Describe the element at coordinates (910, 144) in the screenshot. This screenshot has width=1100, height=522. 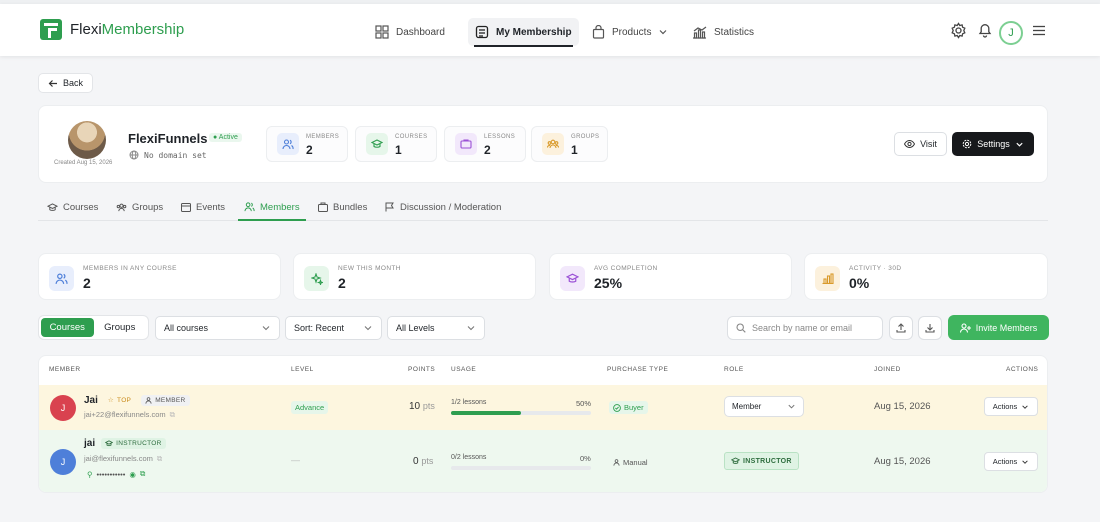
I see `eye-icon` at that location.